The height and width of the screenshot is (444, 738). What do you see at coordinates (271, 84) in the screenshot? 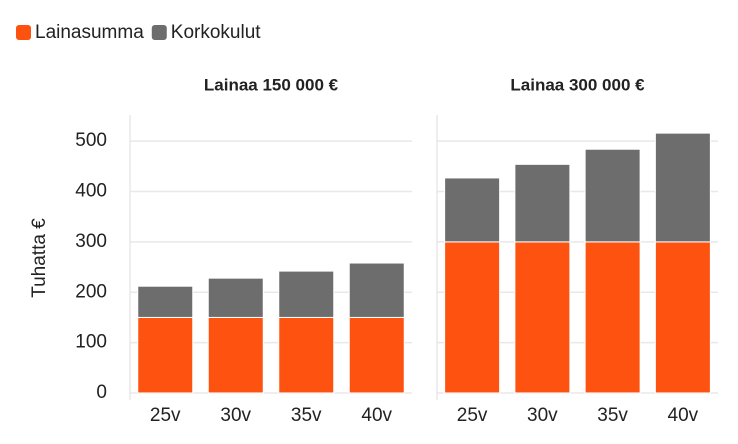
I see `facet-title: Lainaa 150 000 €` at bounding box center [271, 84].